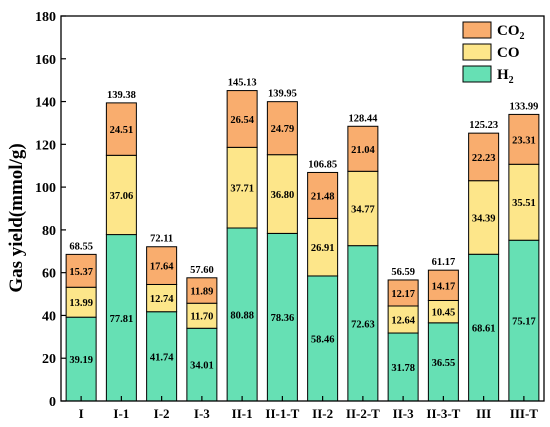 This screenshot has width=550, height=427. What do you see at coordinates (45, 188) in the screenshot?
I see `y-tick-label-100: 100` at bounding box center [45, 188].